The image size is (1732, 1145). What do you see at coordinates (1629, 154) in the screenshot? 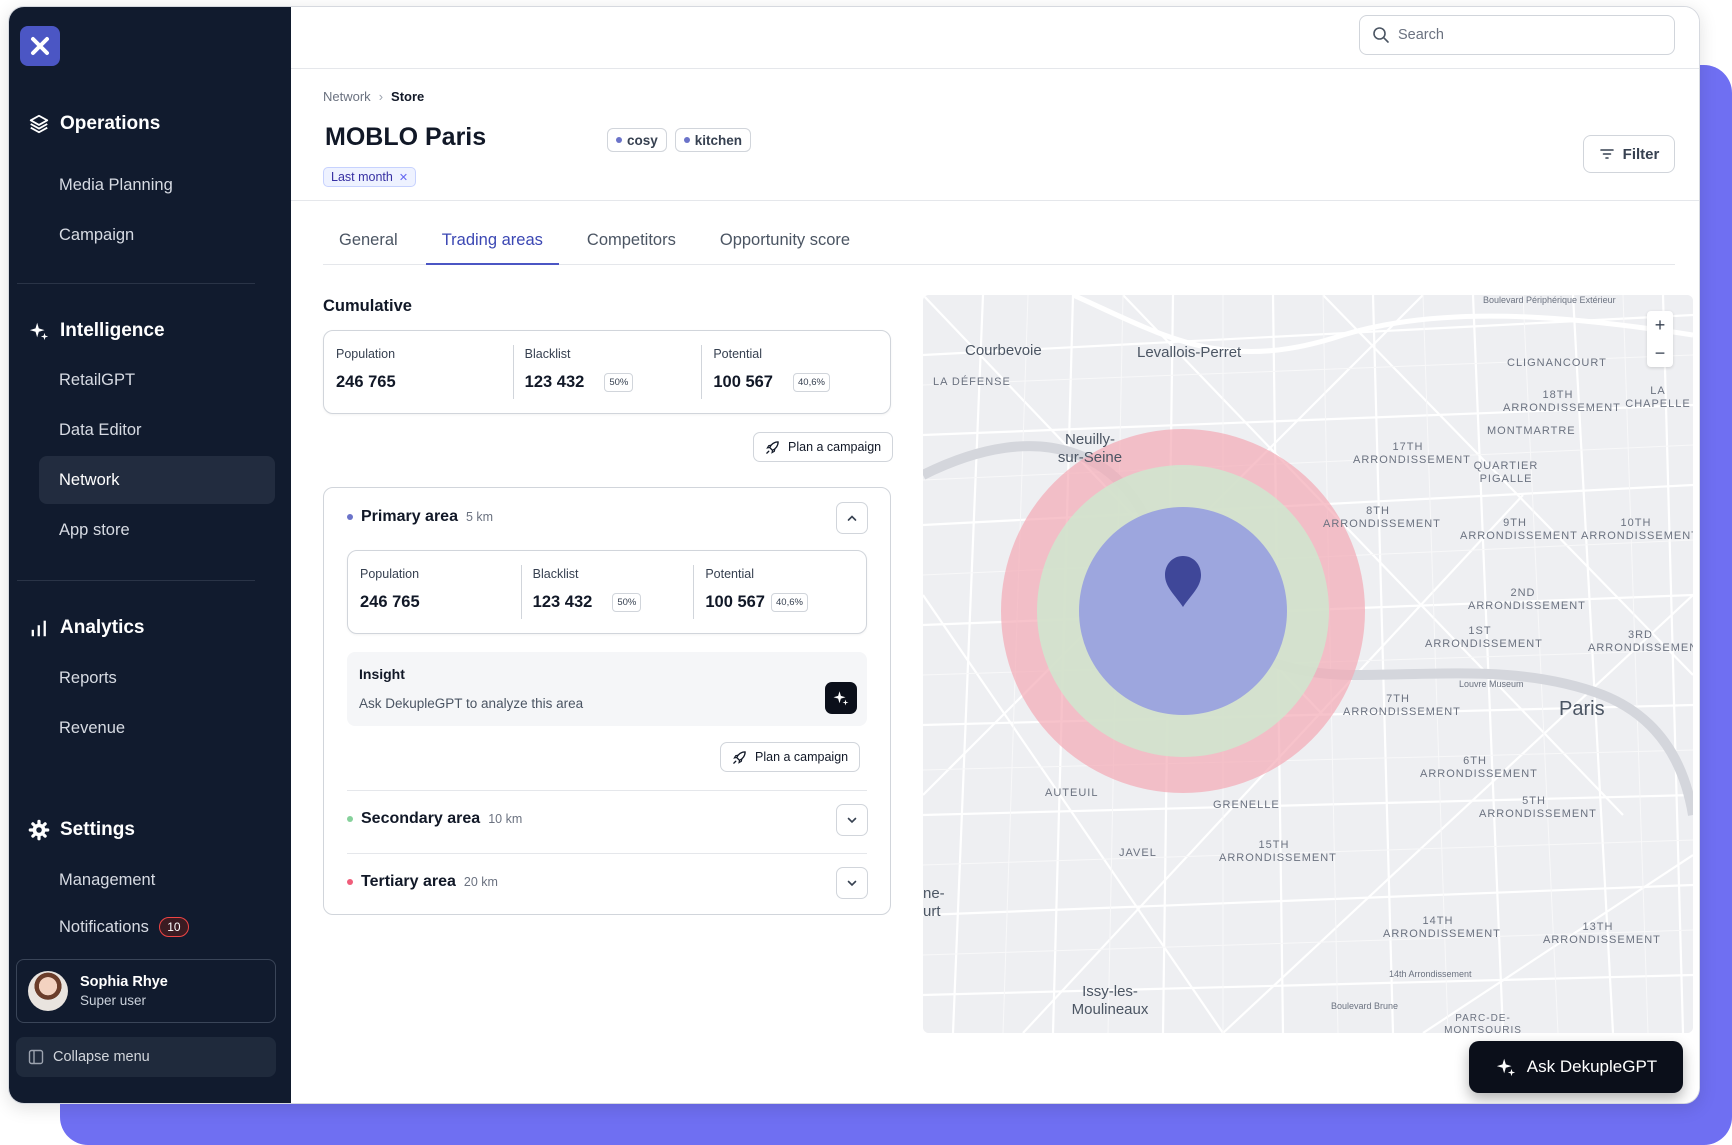
I see `filter-button: Filter` at bounding box center [1629, 154].